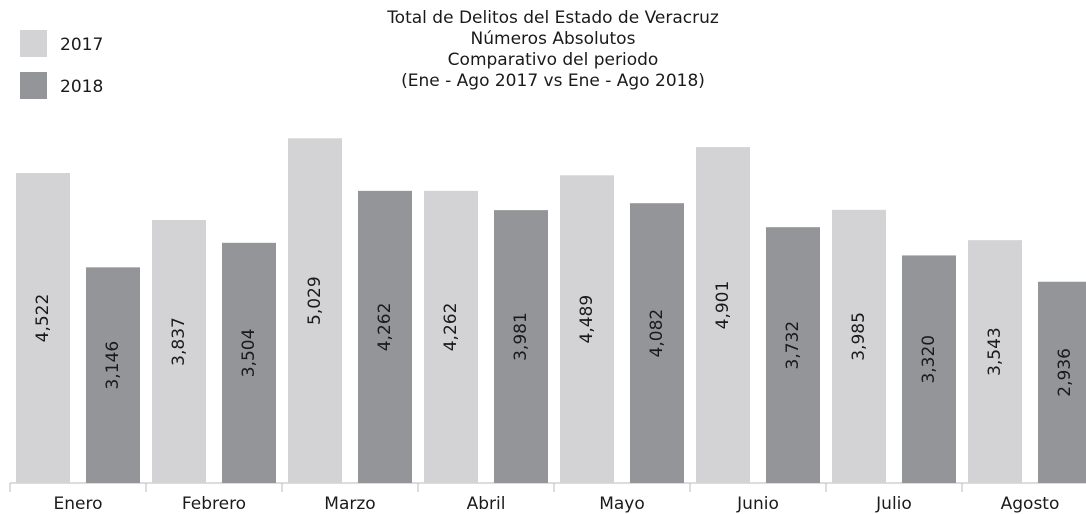  What do you see at coordinates (553, 81) in the screenshot?
I see `chart-title: (Ene - Ago 2017 vs Ene - Ago 2018)` at bounding box center [553, 81].